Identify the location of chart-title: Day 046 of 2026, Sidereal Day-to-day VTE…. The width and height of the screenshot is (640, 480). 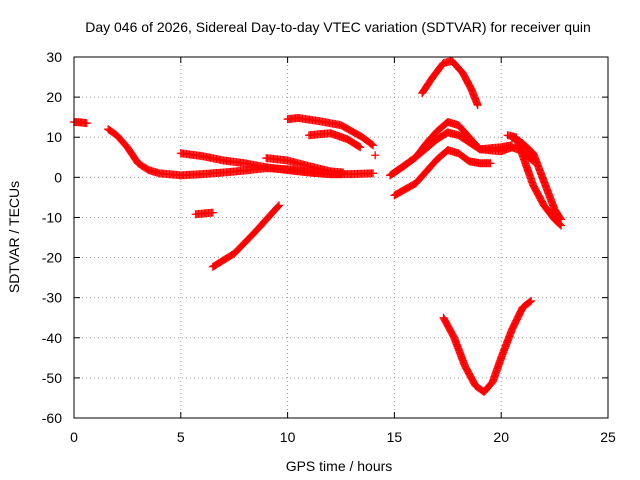
(338, 27).